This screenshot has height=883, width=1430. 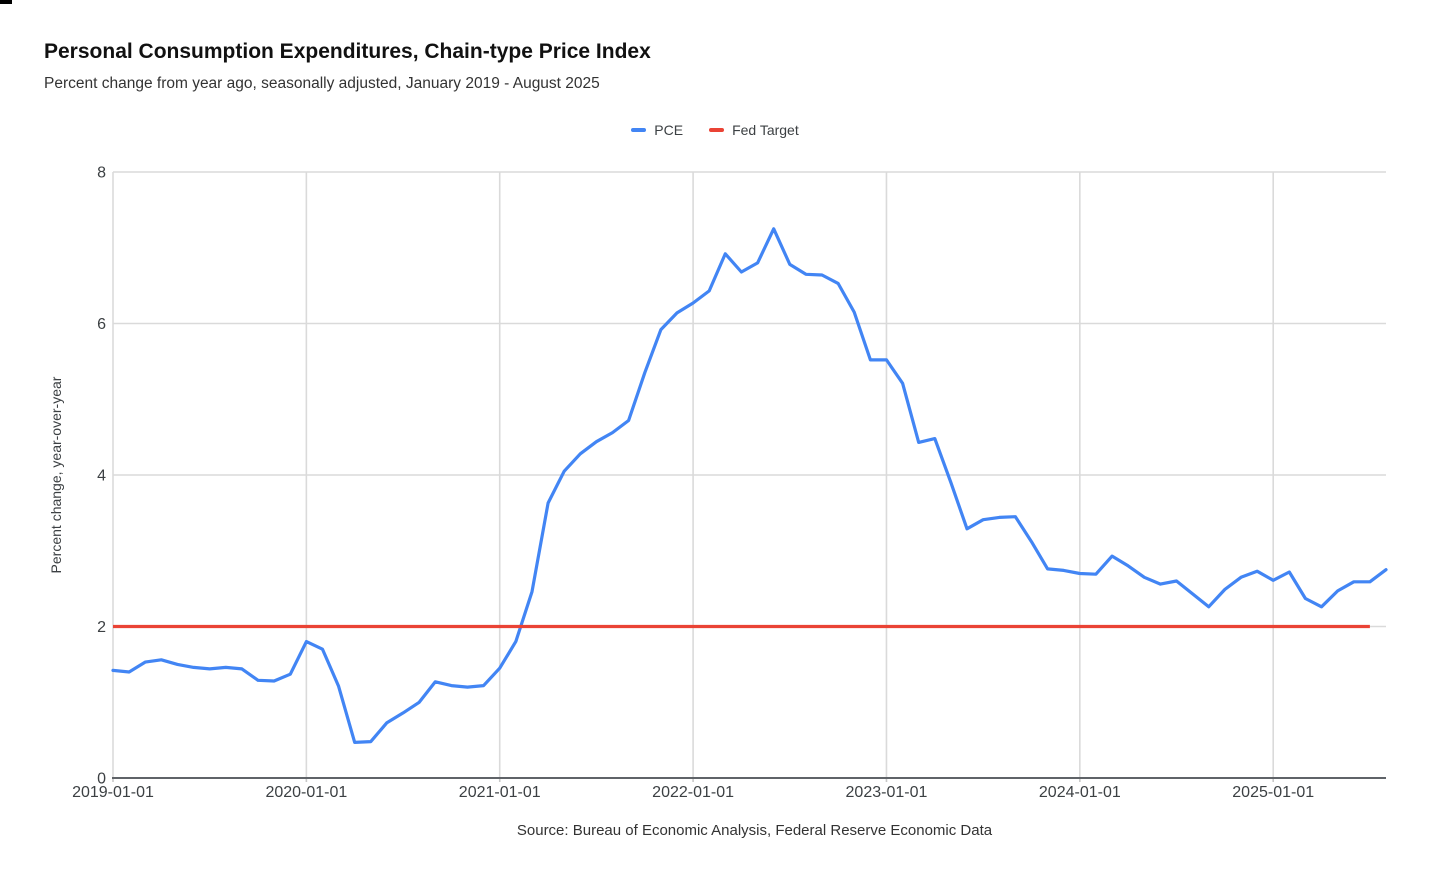 I want to click on legend: PCE Fed Target, so click(x=715, y=130).